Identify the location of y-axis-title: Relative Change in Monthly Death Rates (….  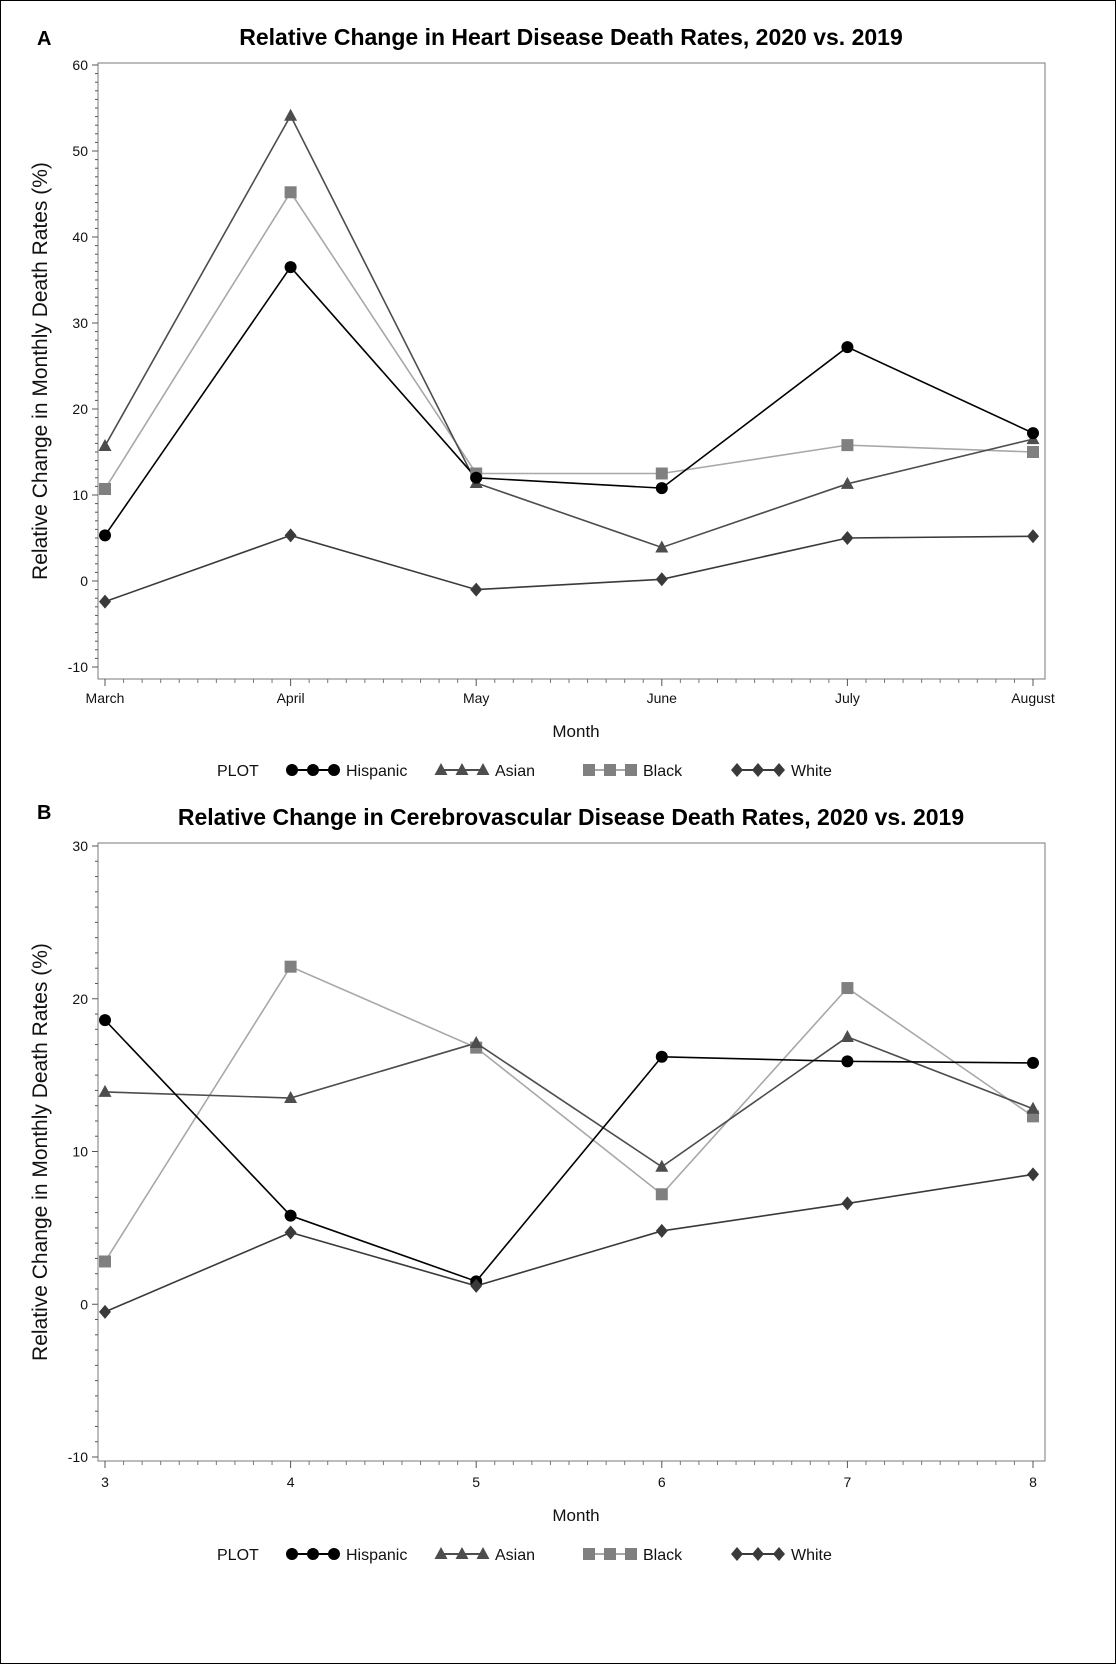
(40, 371).